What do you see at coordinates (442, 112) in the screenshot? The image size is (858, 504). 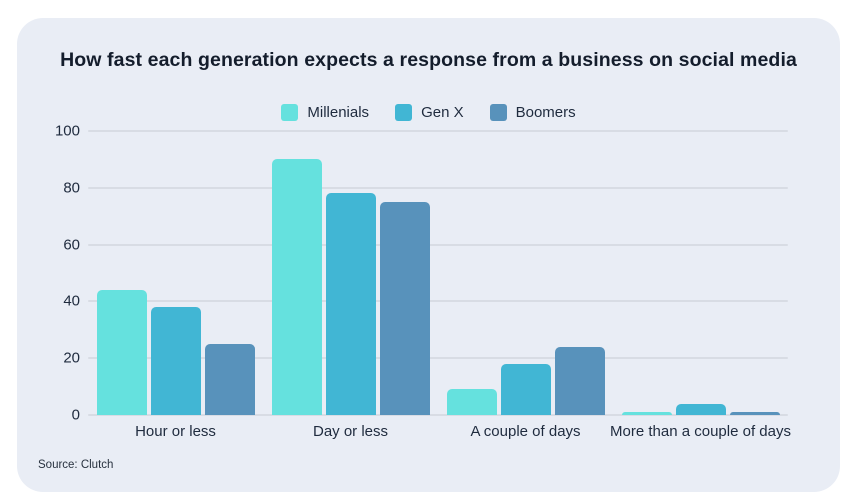 I see `legend-label: Gen X` at bounding box center [442, 112].